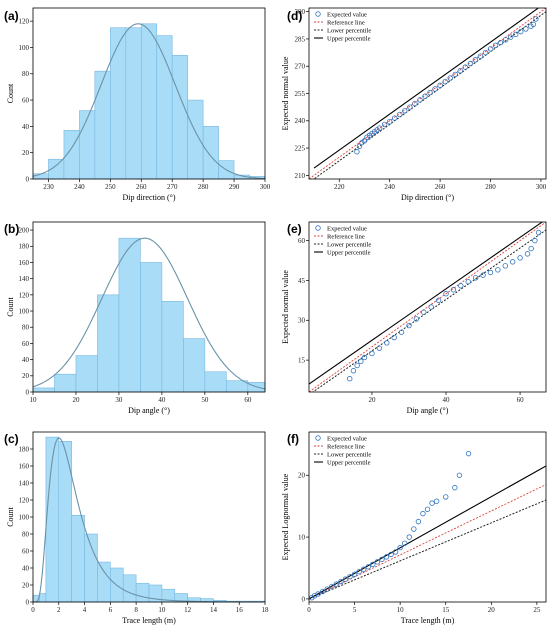 This screenshot has height=628, width=550. What do you see at coordinates (24, 311) in the screenshot?
I see `y-tick-label-b: 100` at bounding box center [24, 311].